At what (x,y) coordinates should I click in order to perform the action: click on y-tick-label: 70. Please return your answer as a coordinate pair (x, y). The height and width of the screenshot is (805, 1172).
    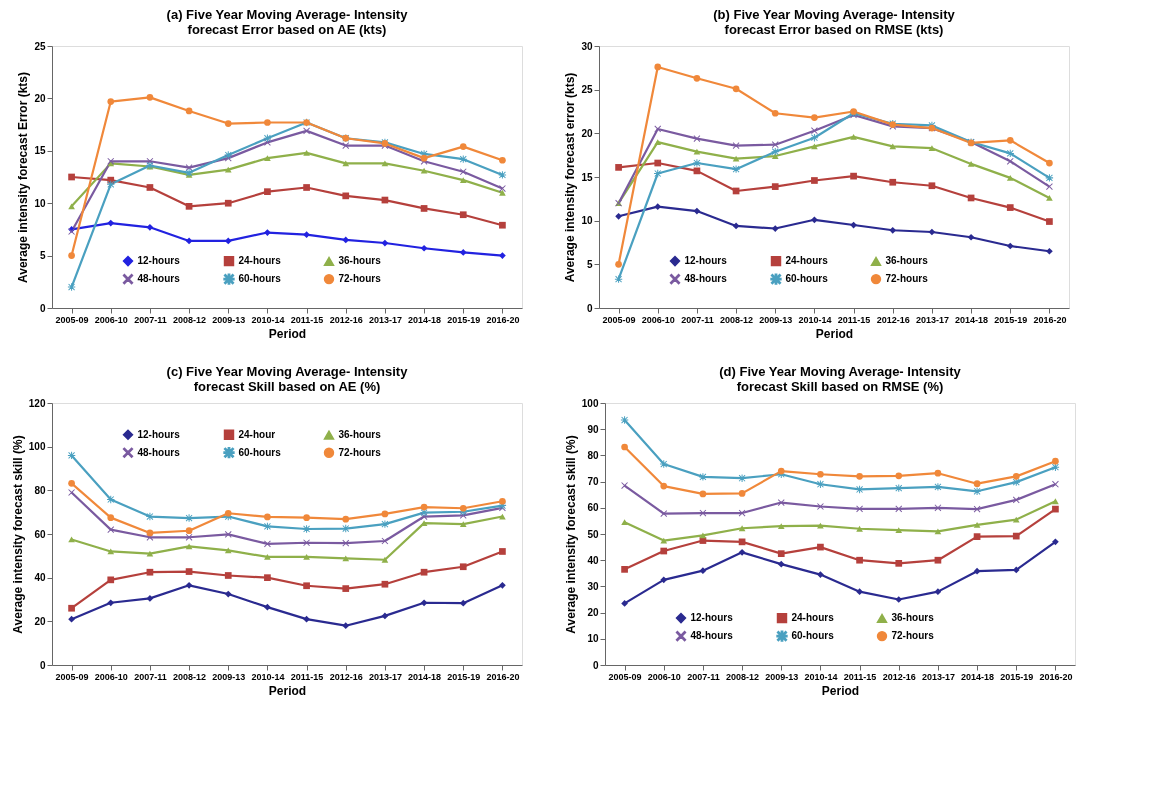
    Looking at the image, I should click on (593, 482).